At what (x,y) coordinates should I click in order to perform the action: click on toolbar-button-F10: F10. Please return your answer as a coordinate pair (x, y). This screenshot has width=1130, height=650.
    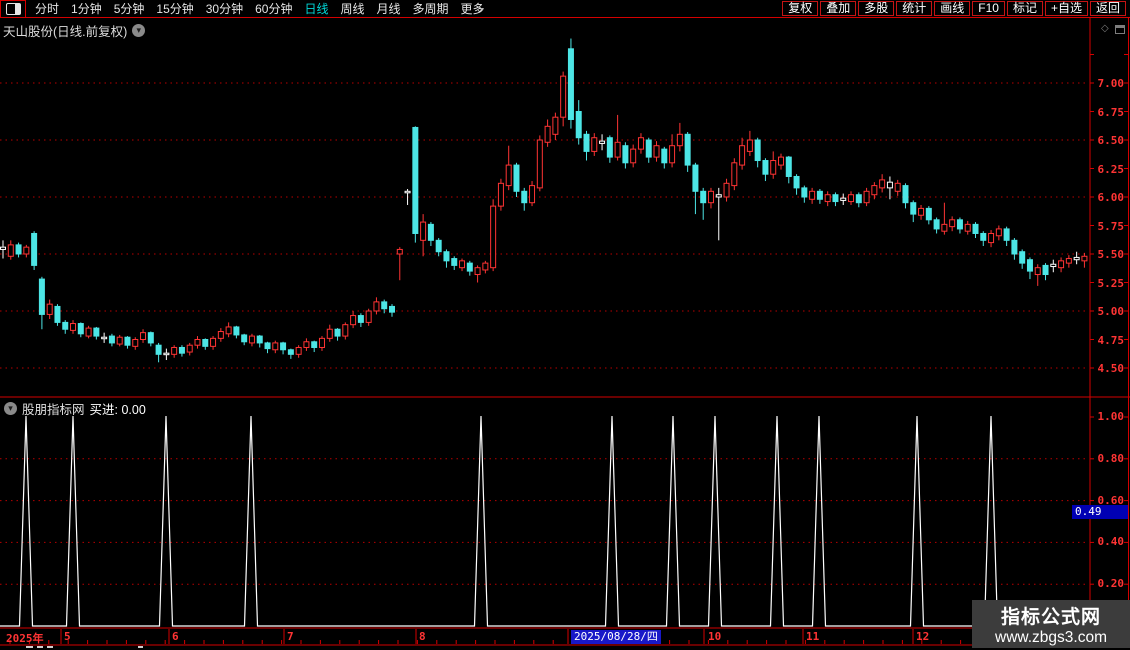
    Looking at the image, I should click on (988, 8).